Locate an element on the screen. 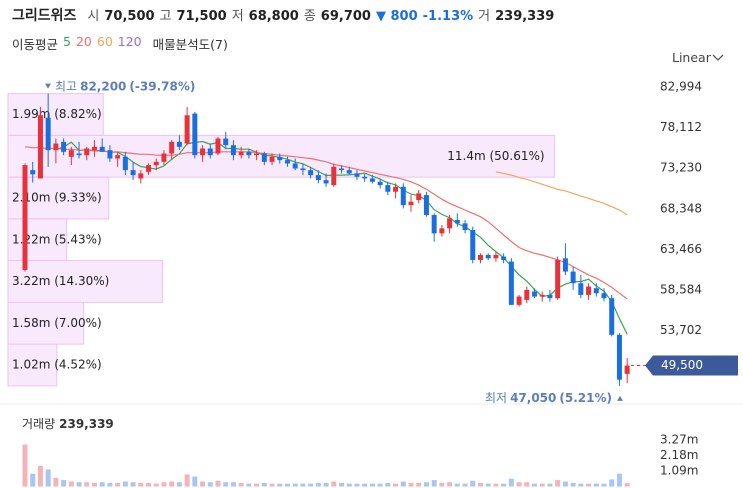 This screenshot has width=743, height=488. high-marker-label: 최고 is located at coordinates (66, 86).